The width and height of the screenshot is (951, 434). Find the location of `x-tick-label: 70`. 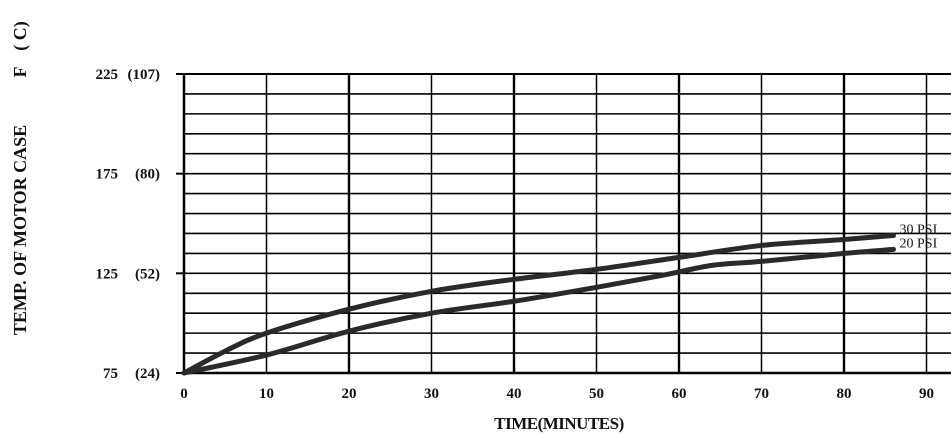

x-tick-label: 70 is located at coordinates (761, 394).